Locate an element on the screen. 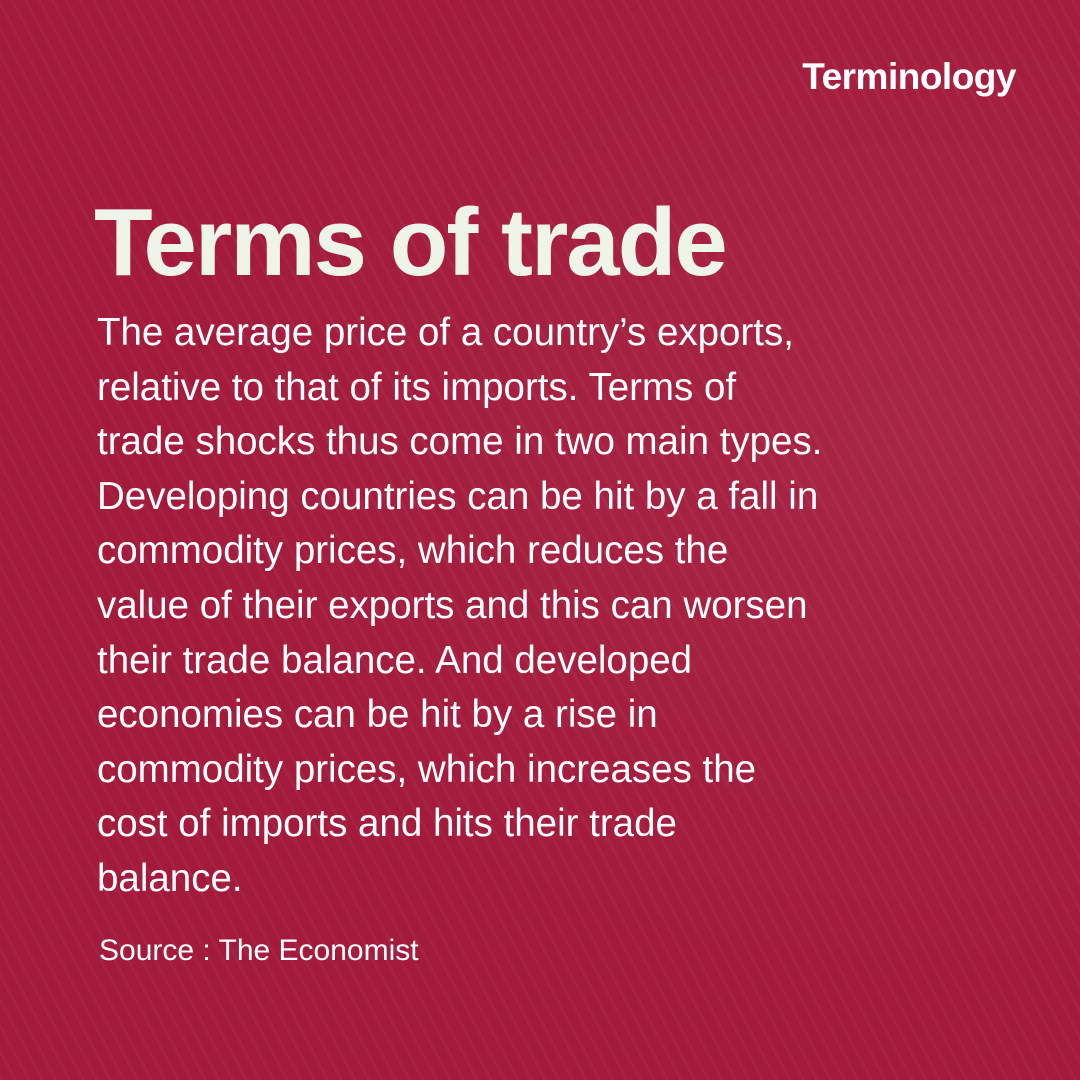 This screenshot has height=1080, width=1080. definition-line: cost of imports and hits their trade is located at coordinates (387, 824).